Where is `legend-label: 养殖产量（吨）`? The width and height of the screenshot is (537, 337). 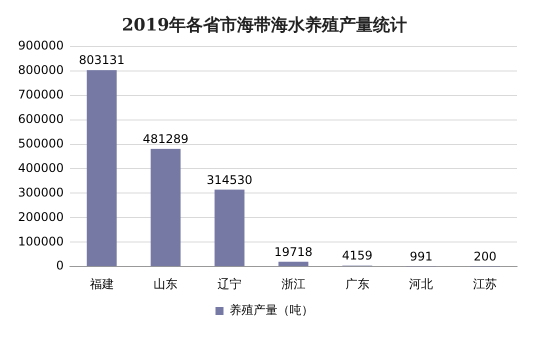 legend-label: 养殖产量（吨） is located at coordinates (272, 310).